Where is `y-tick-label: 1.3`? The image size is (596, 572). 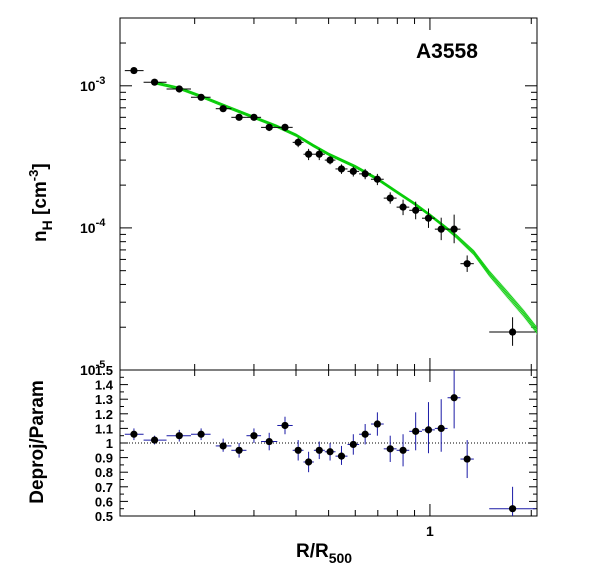
y-tick-label: 1.3 is located at coordinates (104, 399).